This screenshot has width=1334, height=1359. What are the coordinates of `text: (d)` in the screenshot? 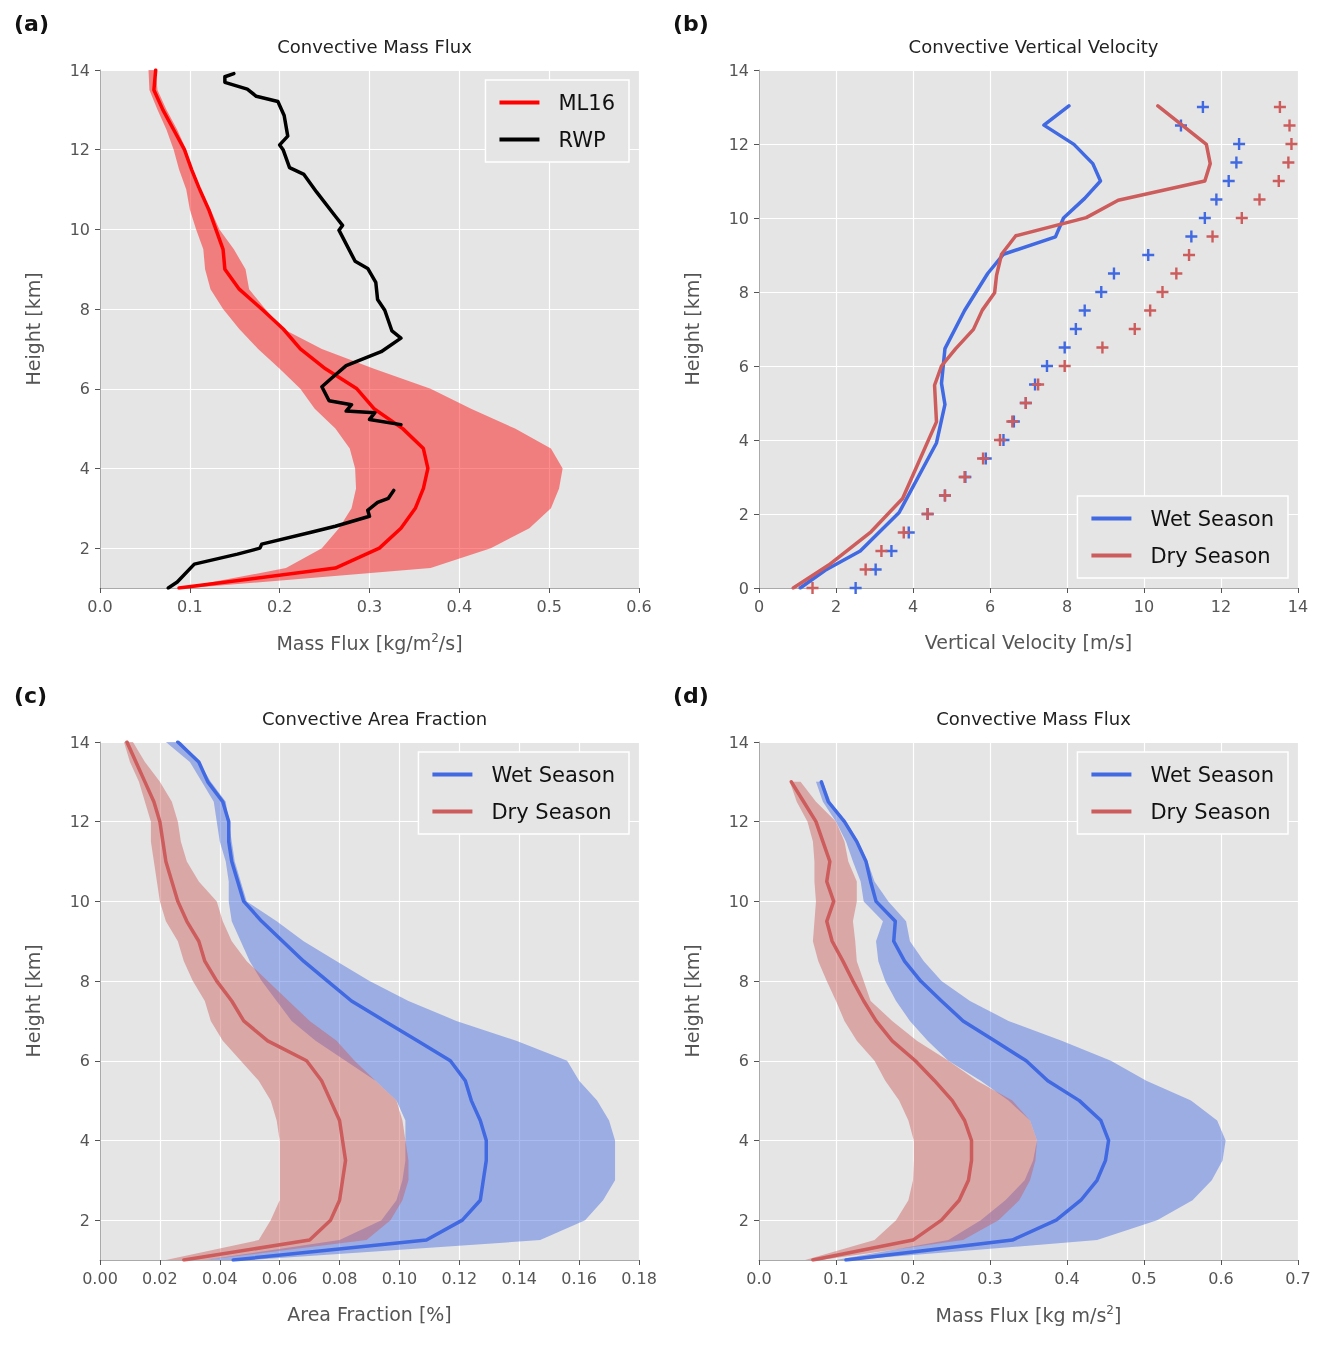 It's located at (691, 695).